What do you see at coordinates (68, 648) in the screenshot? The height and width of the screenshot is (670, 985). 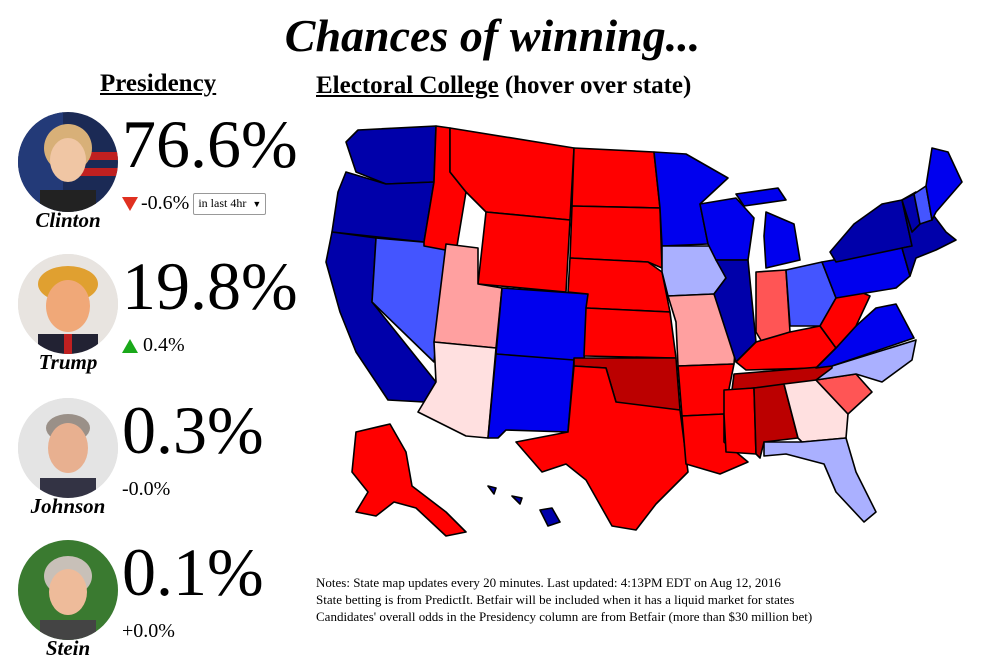 I see `candidate-name: Stein` at bounding box center [68, 648].